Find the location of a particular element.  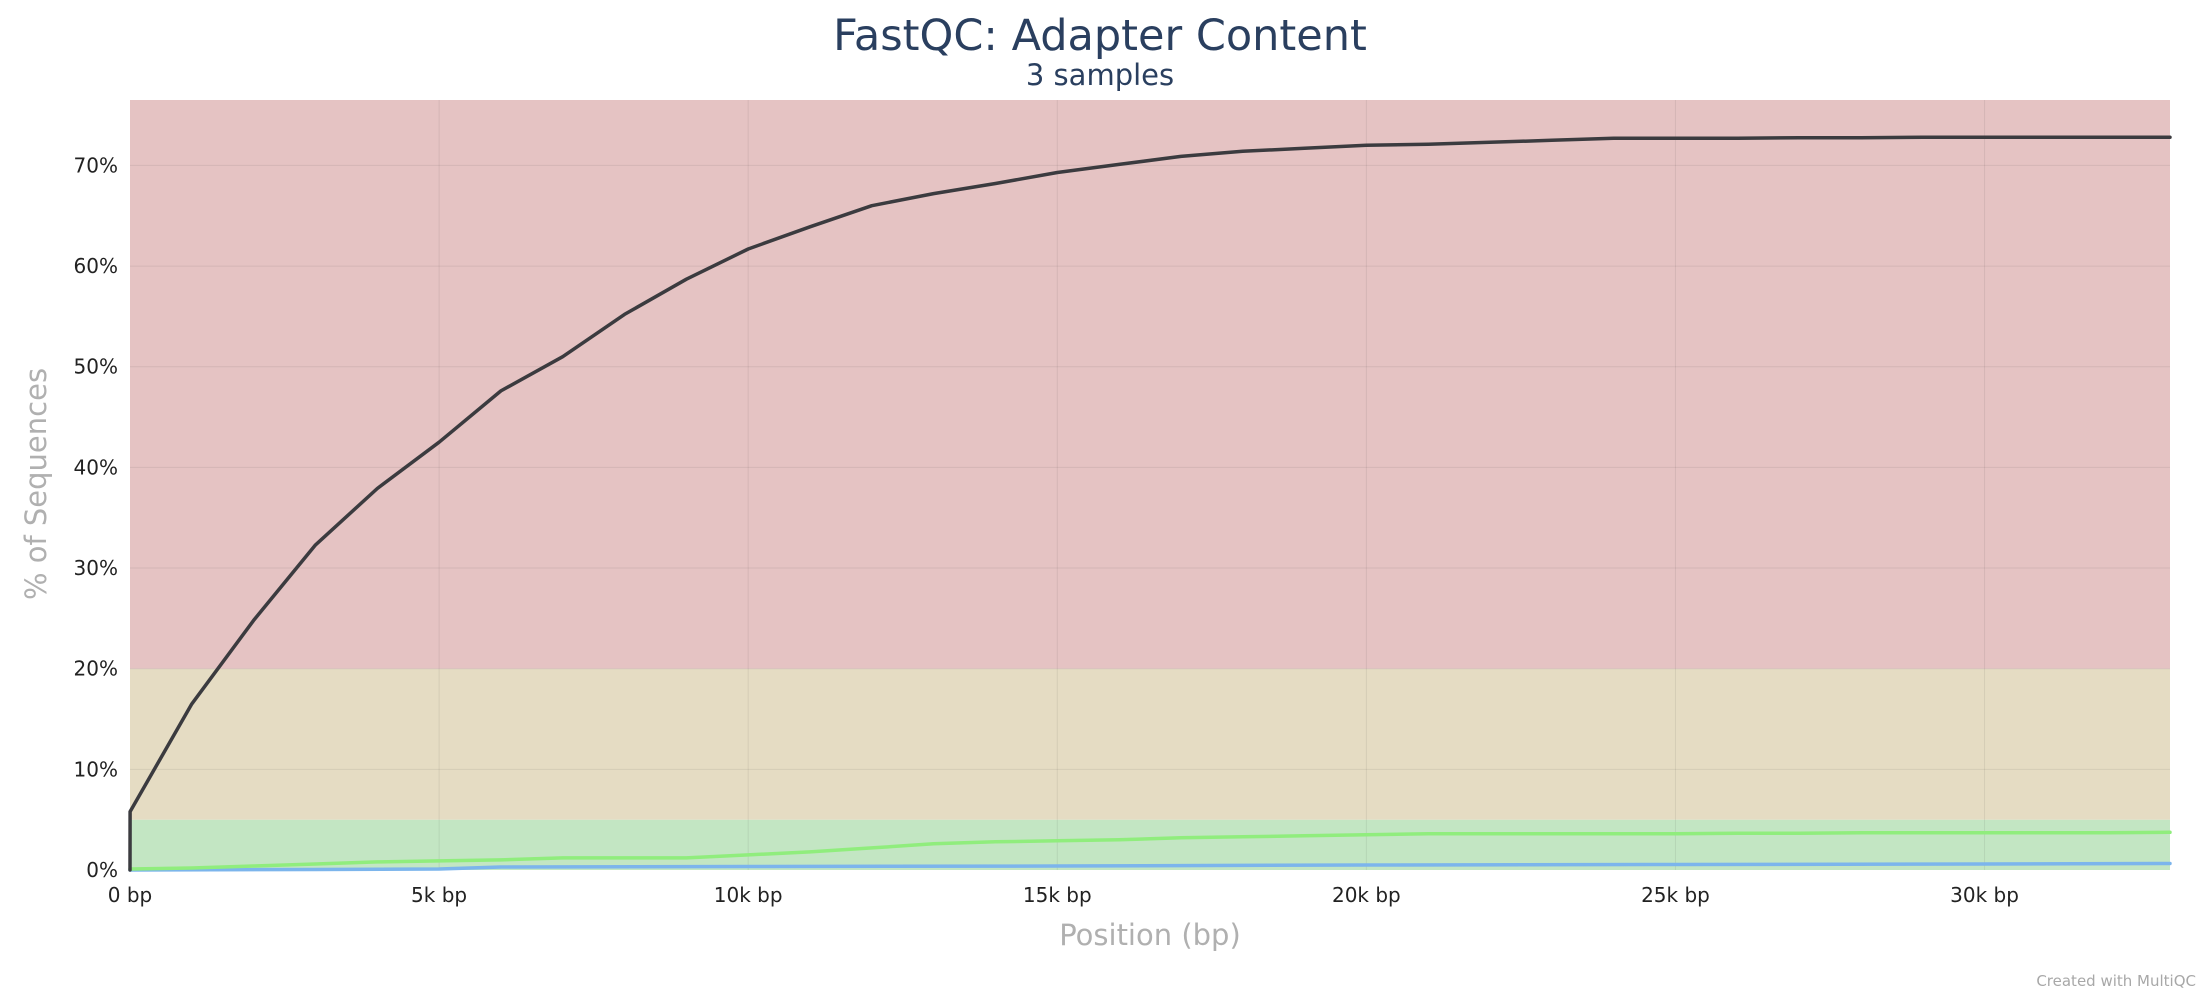

y-tick-label: 0% is located at coordinates (102, 870).